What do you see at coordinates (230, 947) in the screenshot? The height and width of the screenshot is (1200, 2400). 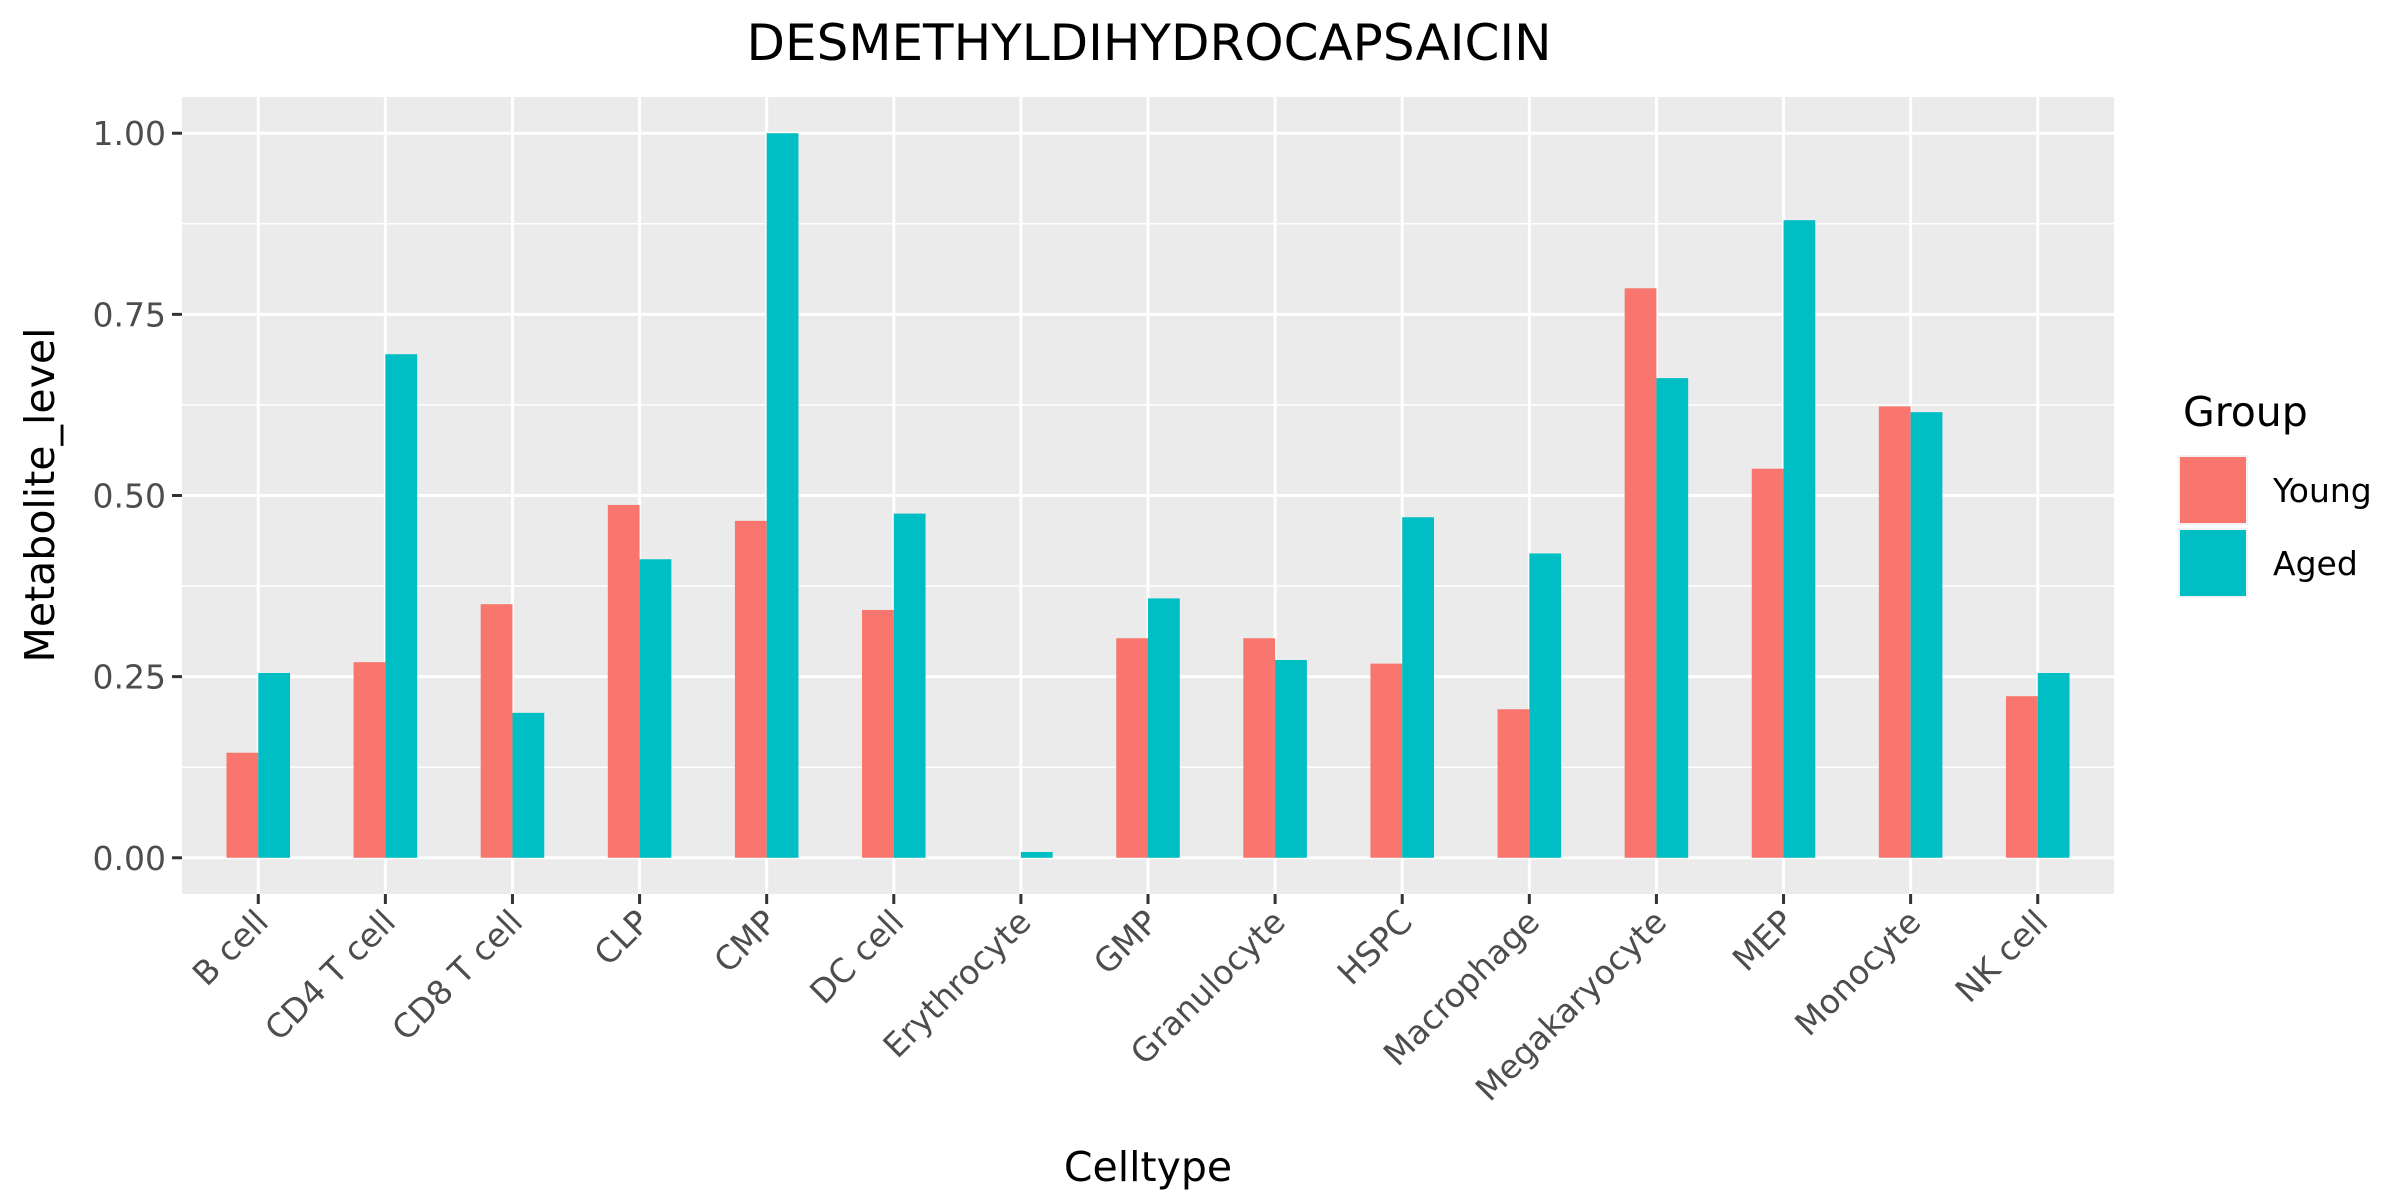 I see `x-tick-label: B cell` at bounding box center [230, 947].